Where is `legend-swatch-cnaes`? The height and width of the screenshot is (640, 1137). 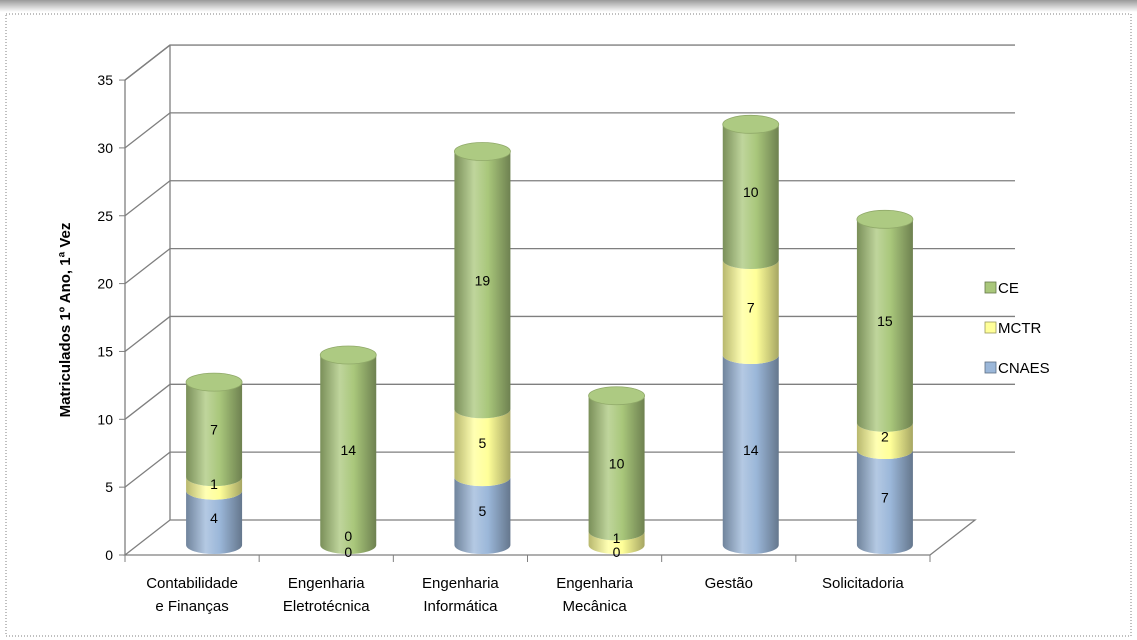
legend-swatch-cnaes is located at coordinates (990, 367).